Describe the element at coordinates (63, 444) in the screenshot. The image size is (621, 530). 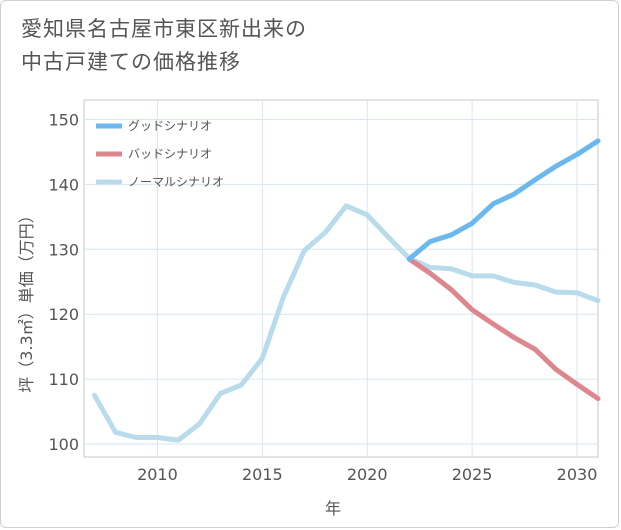
I see `y-tick-label: 100` at that location.